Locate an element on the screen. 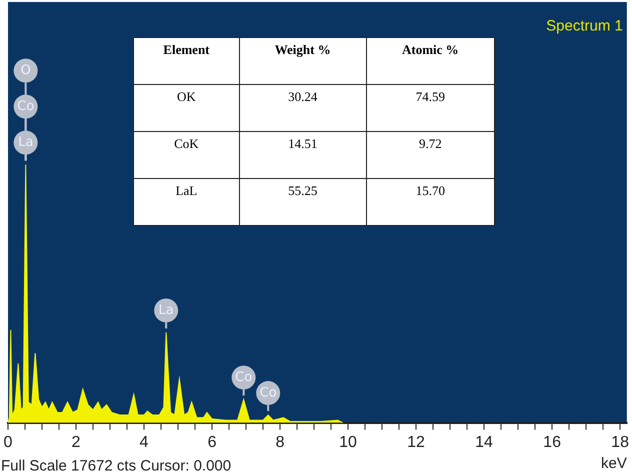  x-tick-label: 6 is located at coordinates (212, 442).